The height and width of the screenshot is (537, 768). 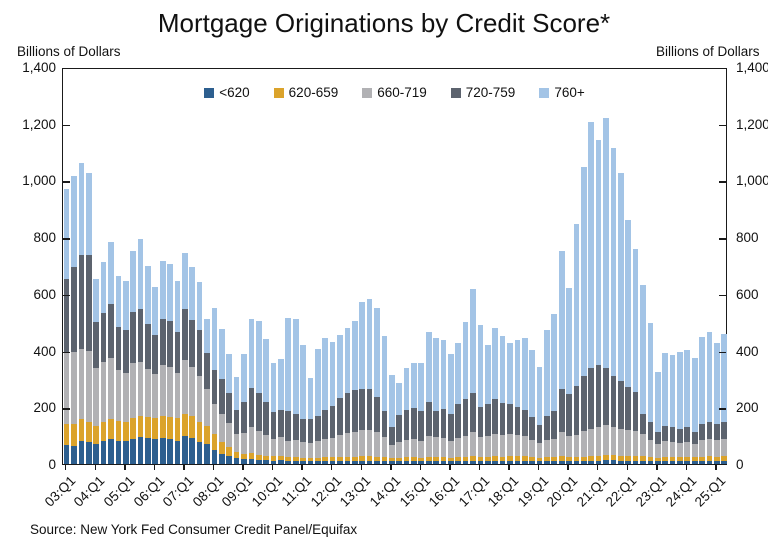 What do you see at coordinates (162, 362) in the screenshot?
I see `bar-06:Q2` at bounding box center [162, 362].